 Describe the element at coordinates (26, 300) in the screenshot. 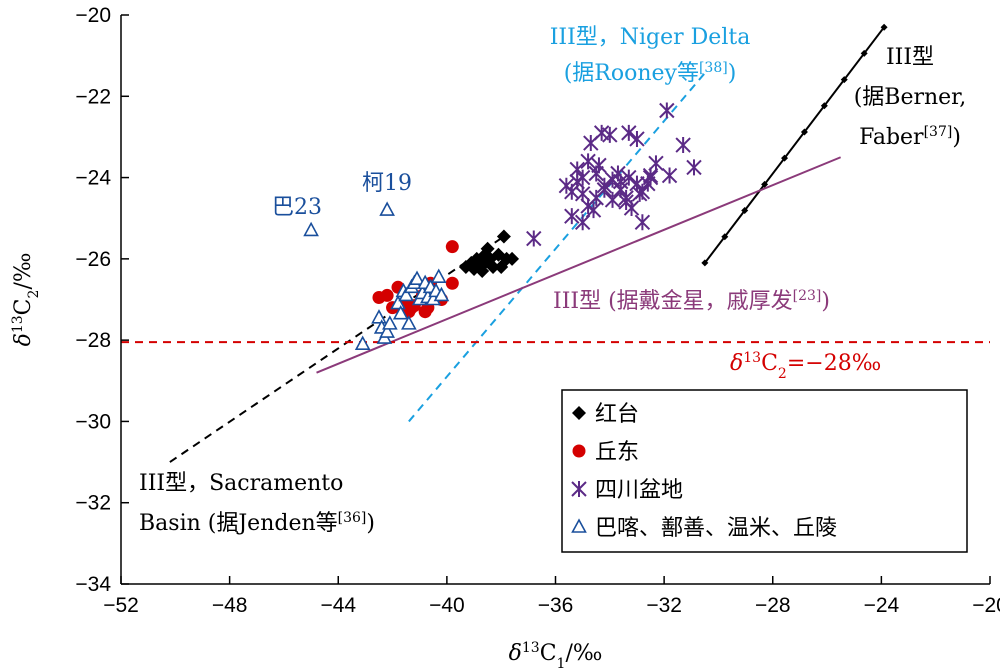

I see `y-axis-label: δ13C2/‰` at that location.